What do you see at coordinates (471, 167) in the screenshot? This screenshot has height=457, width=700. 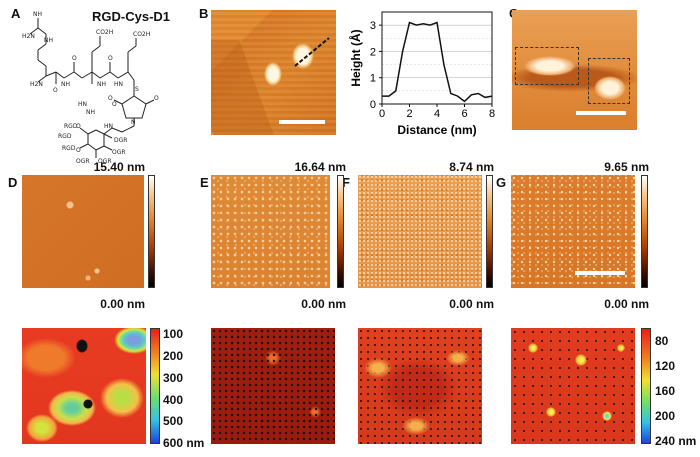 I see `max-height-f: 8.74 nm` at bounding box center [471, 167].